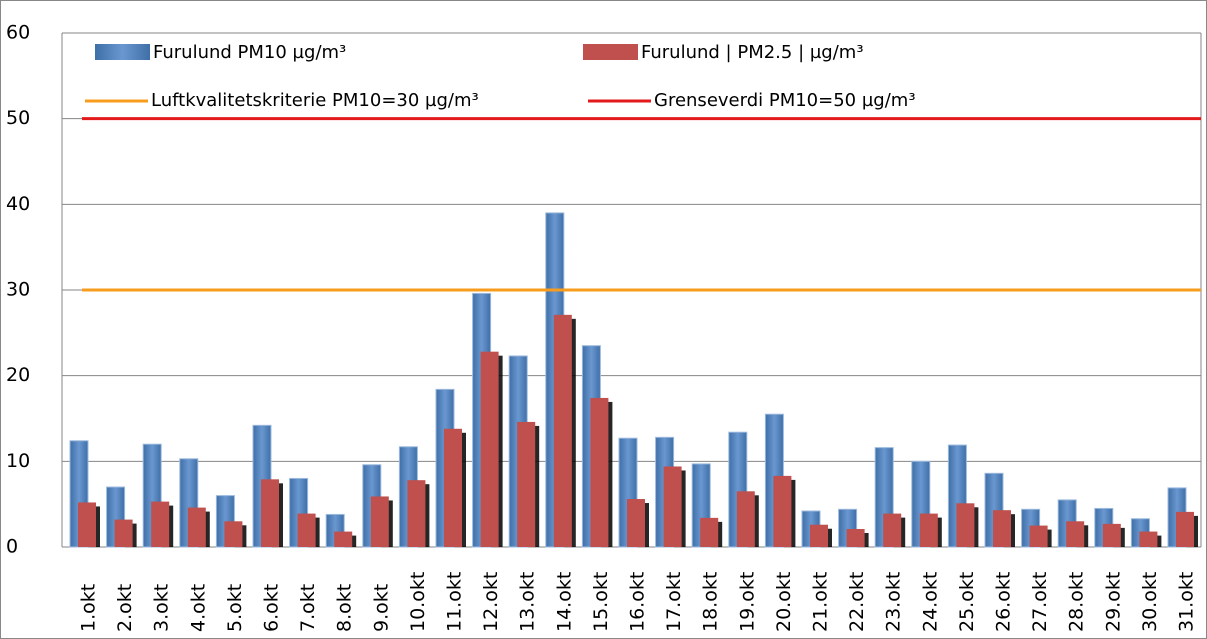  What do you see at coordinates (528, 602) in the screenshot?
I see `x-tick-label: 13.okt` at bounding box center [528, 602].